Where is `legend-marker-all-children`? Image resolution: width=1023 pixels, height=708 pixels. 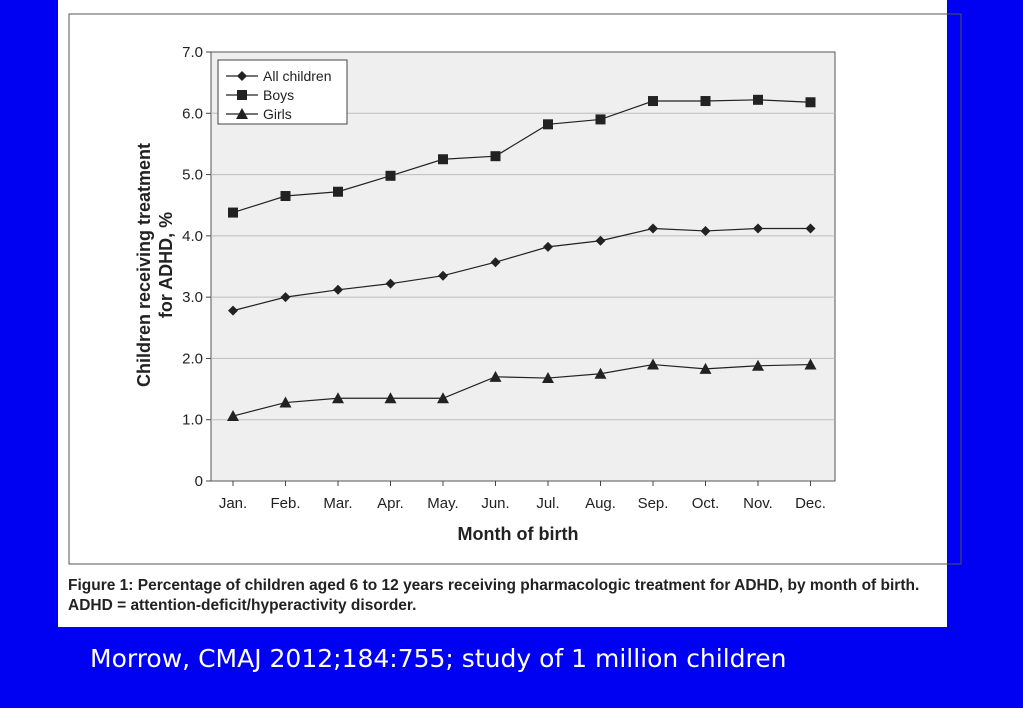 legend-marker-all-children is located at coordinates (242, 76).